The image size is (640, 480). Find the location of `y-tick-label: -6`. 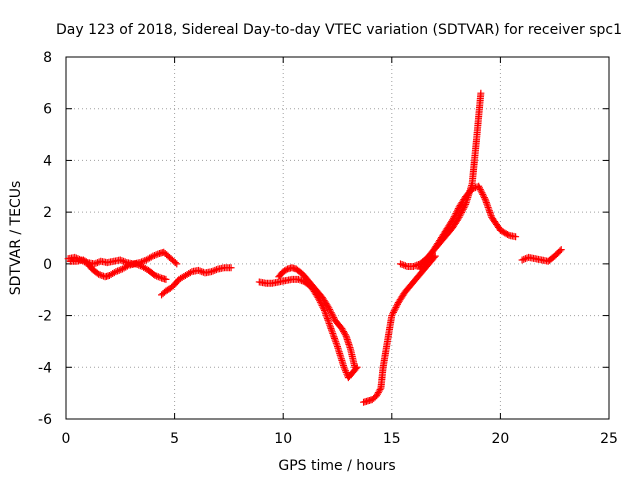

y-tick-label: -6 is located at coordinates (45, 420).